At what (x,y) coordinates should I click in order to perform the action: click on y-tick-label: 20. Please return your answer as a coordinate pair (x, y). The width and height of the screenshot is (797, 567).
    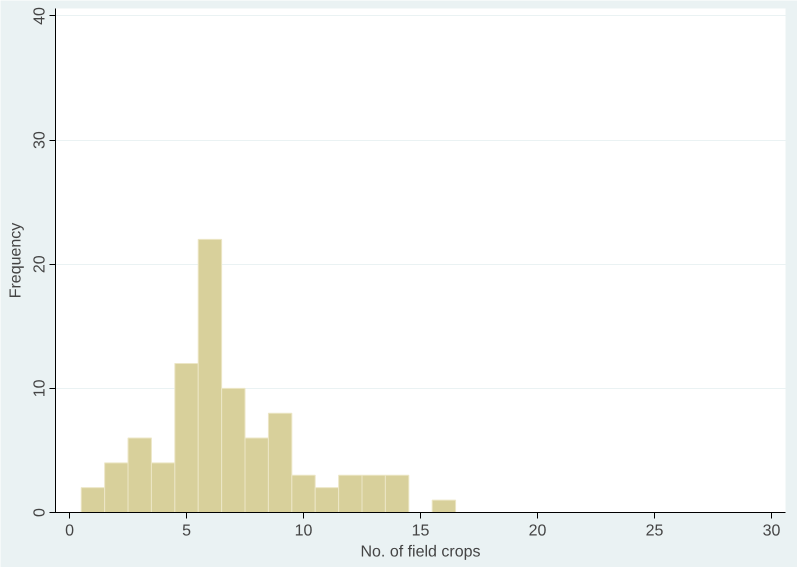
    Looking at the image, I should click on (40, 264).